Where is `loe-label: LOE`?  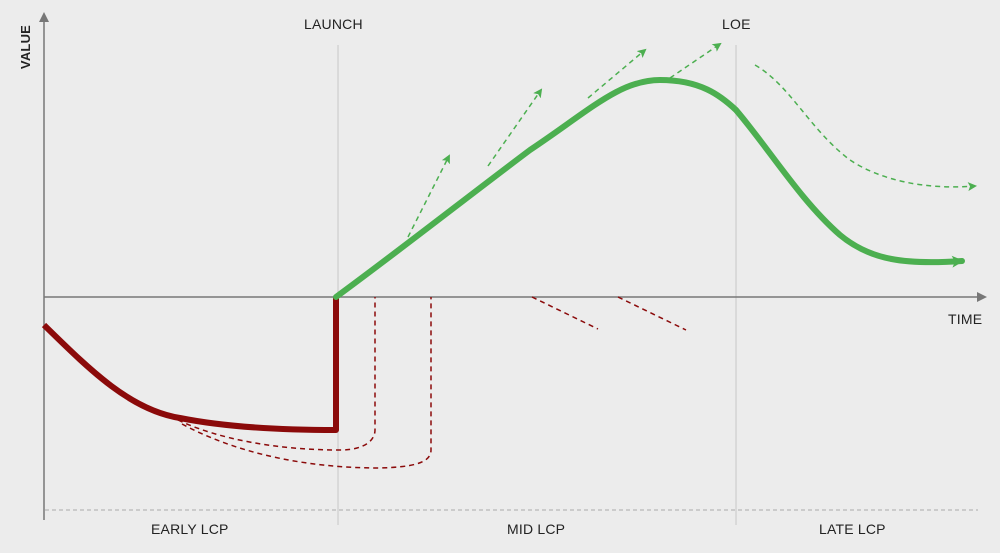
loe-label: LOE is located at coordinates (736, 24).